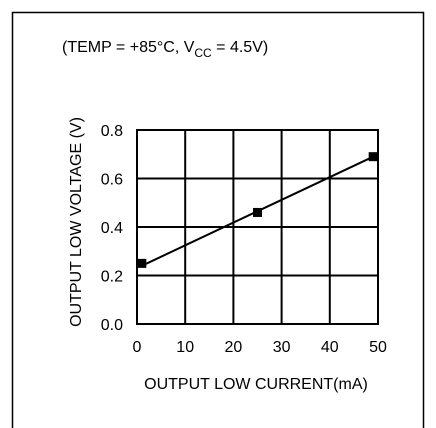 Image resolution: width=436 pixels, height=428 pixels. Describe the element at coordinates (137, 347) in the screenshot. I see `x-tick-label: 0` at that location.